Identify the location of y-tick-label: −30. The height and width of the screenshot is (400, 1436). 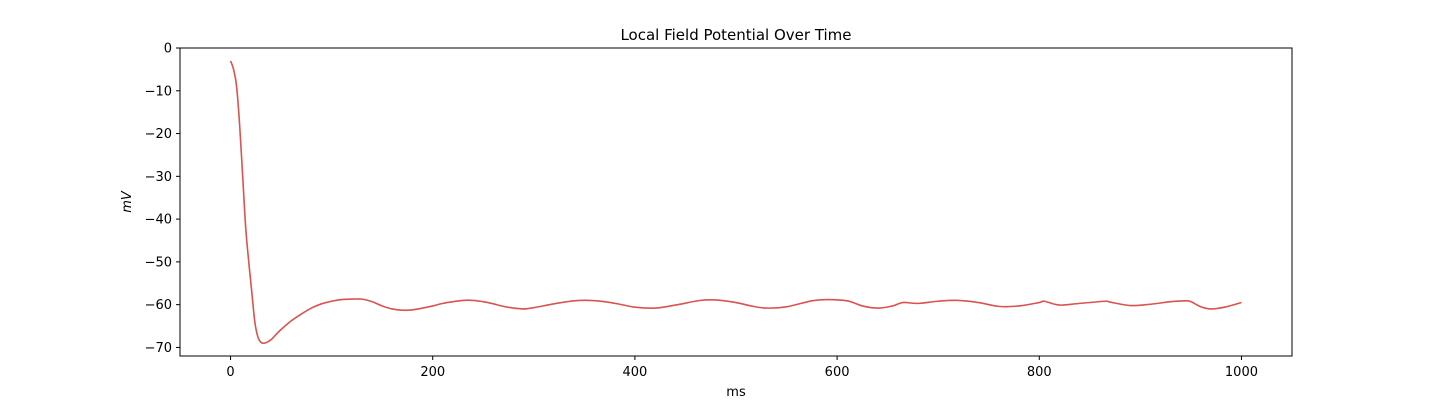
(158, 177).